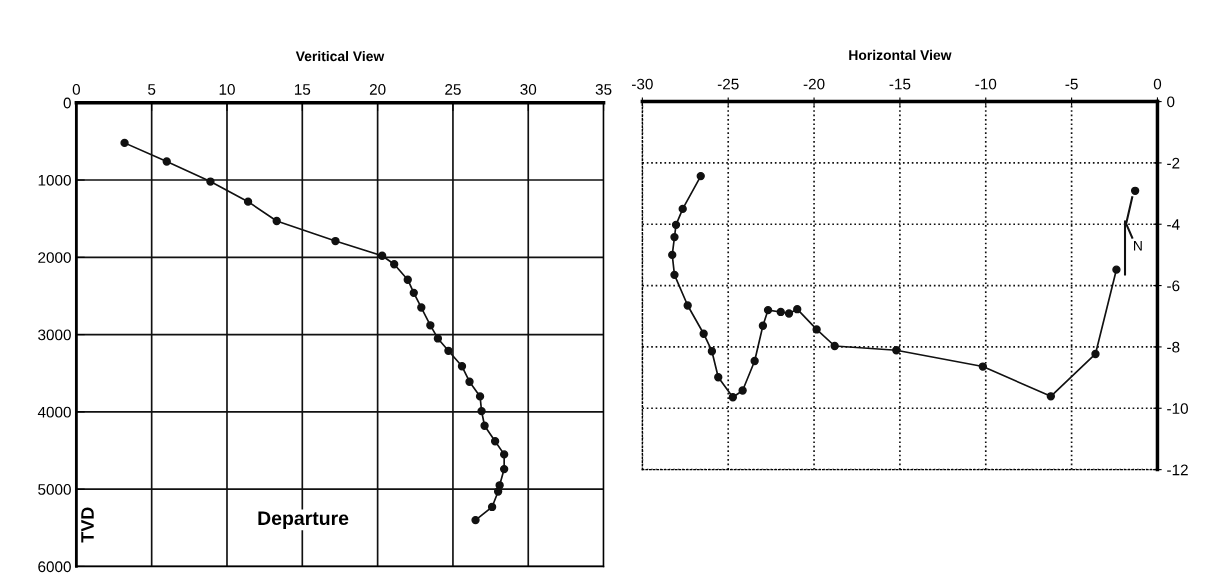  I want to click on x-tick-label: -15, so click(900, 84).